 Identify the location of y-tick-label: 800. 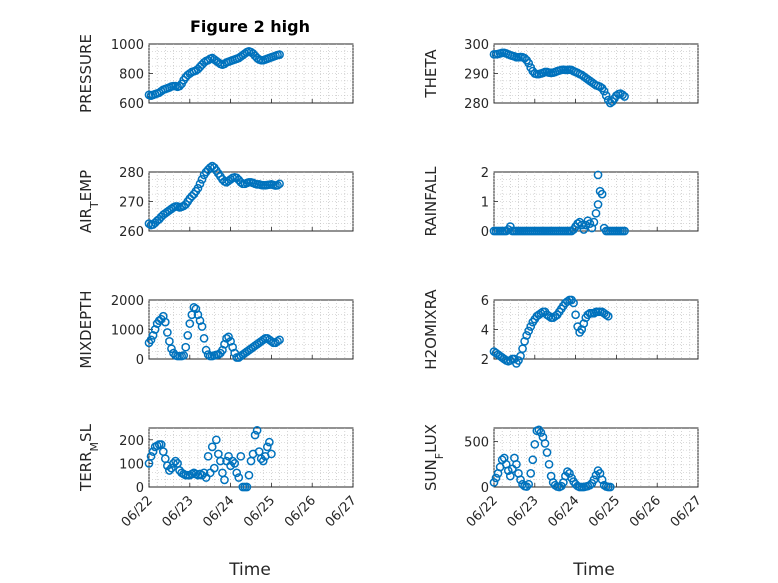
(131, 75).